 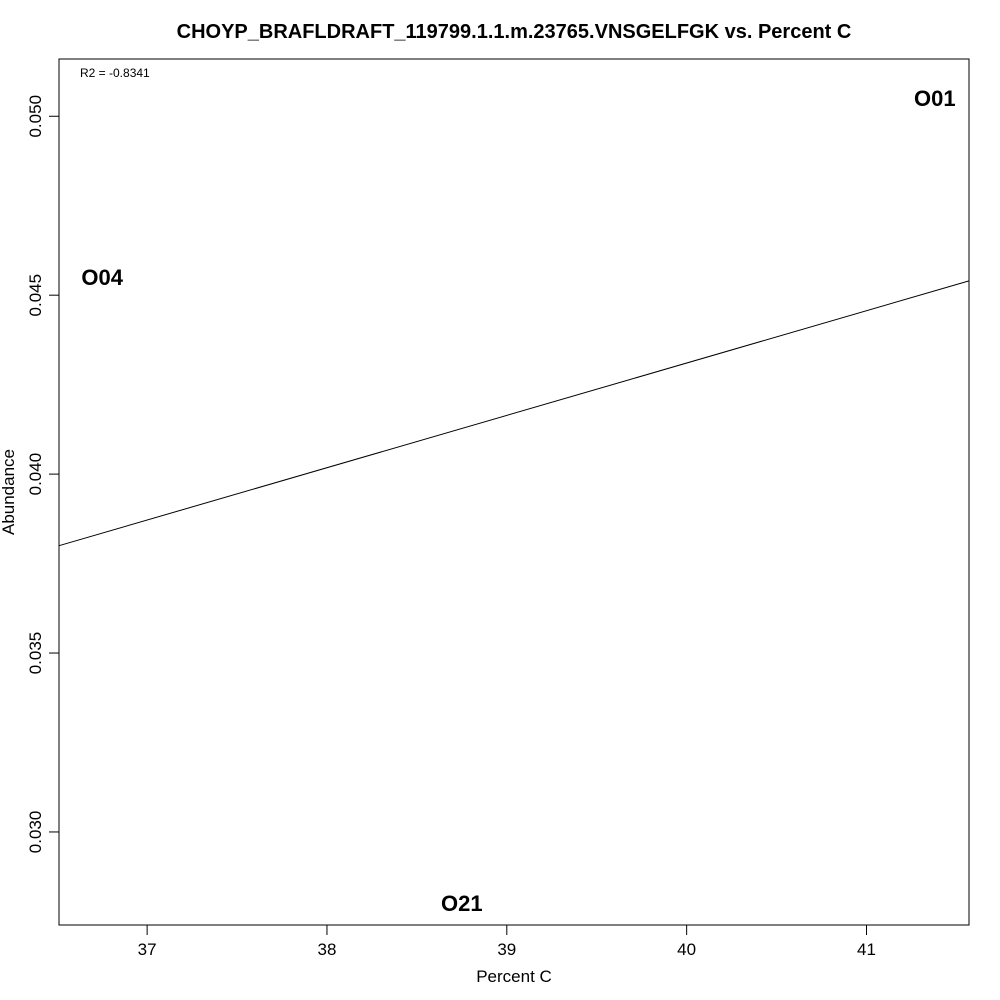 I want to click on point-label-o21: O21, so click(x=462, y=903).